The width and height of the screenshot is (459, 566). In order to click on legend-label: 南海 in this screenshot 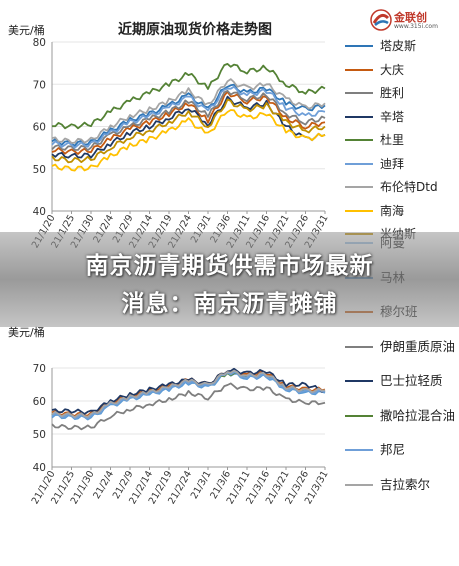, I will do `click(392, 210)`.